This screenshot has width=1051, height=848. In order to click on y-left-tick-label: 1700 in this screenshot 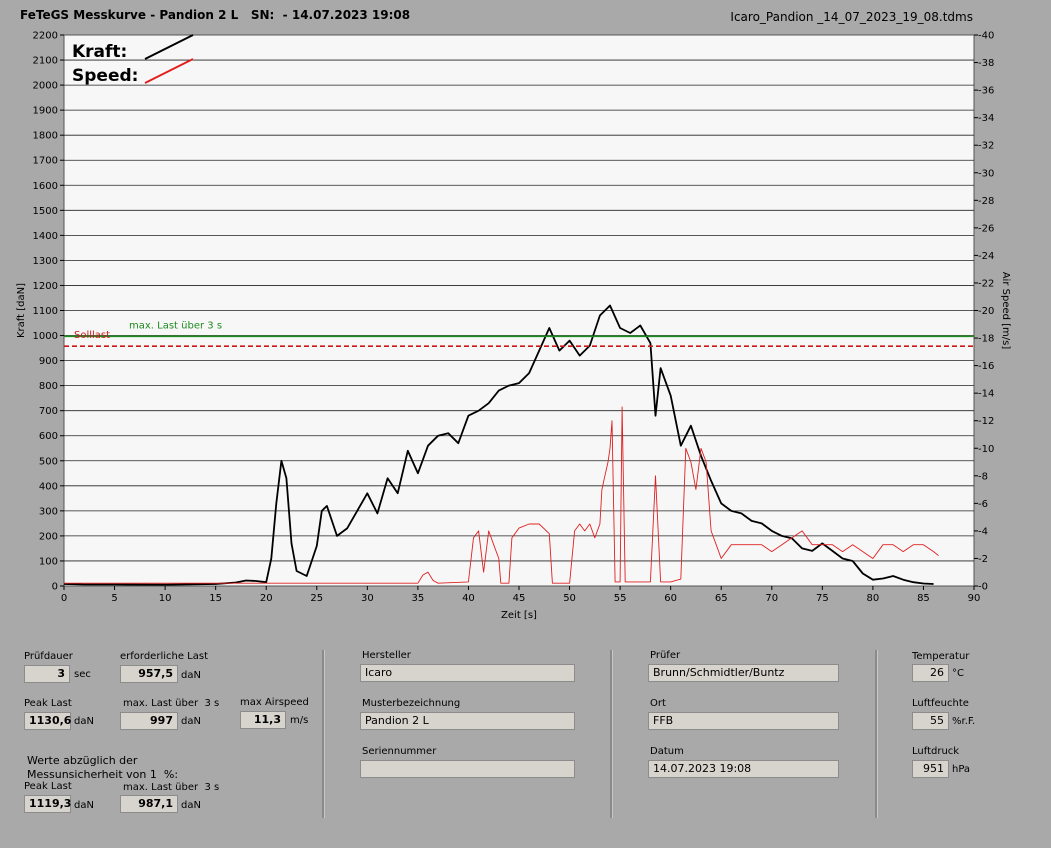, I will do `click(45, 161)`.